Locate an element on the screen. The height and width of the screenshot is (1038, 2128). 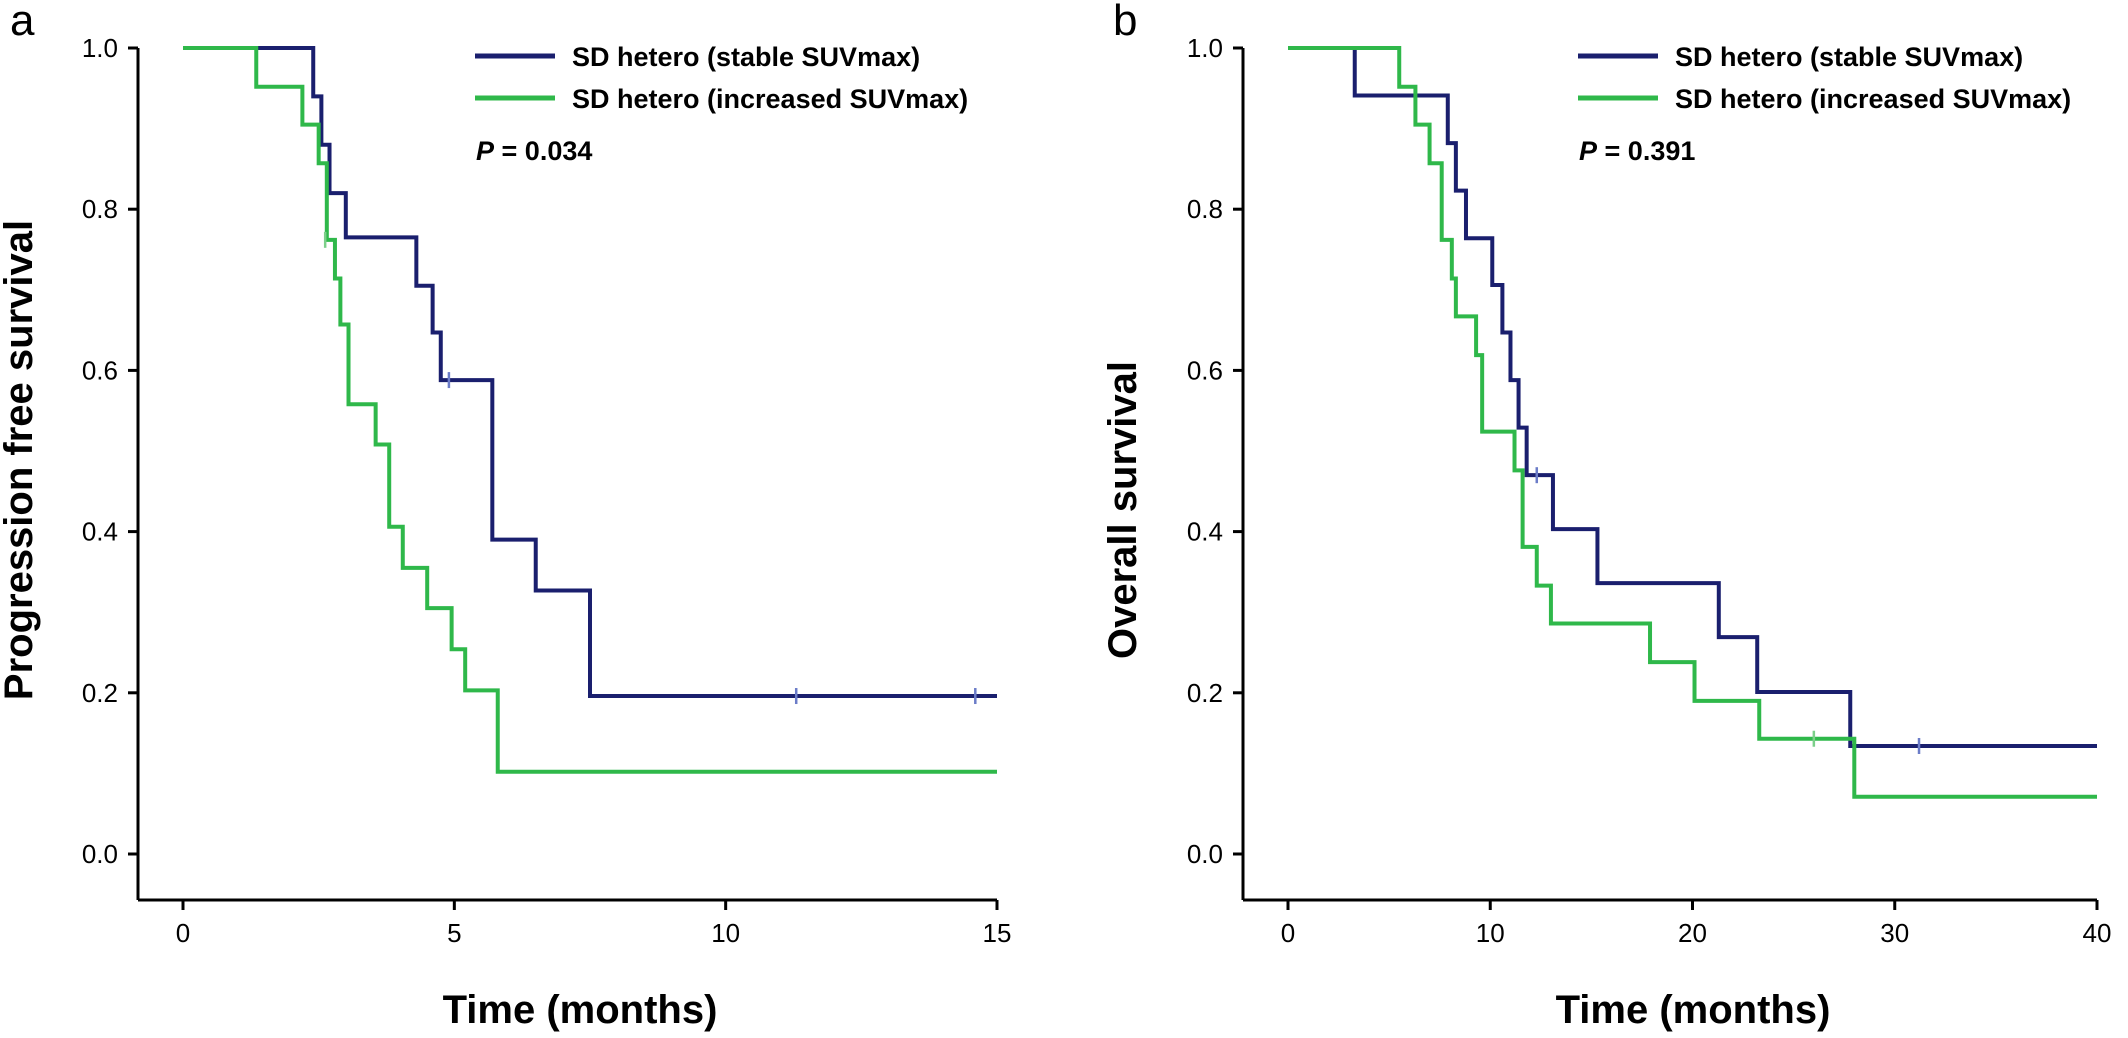
panel-a-y-tick-label: 0.8 is located at coordinates (100, 209).